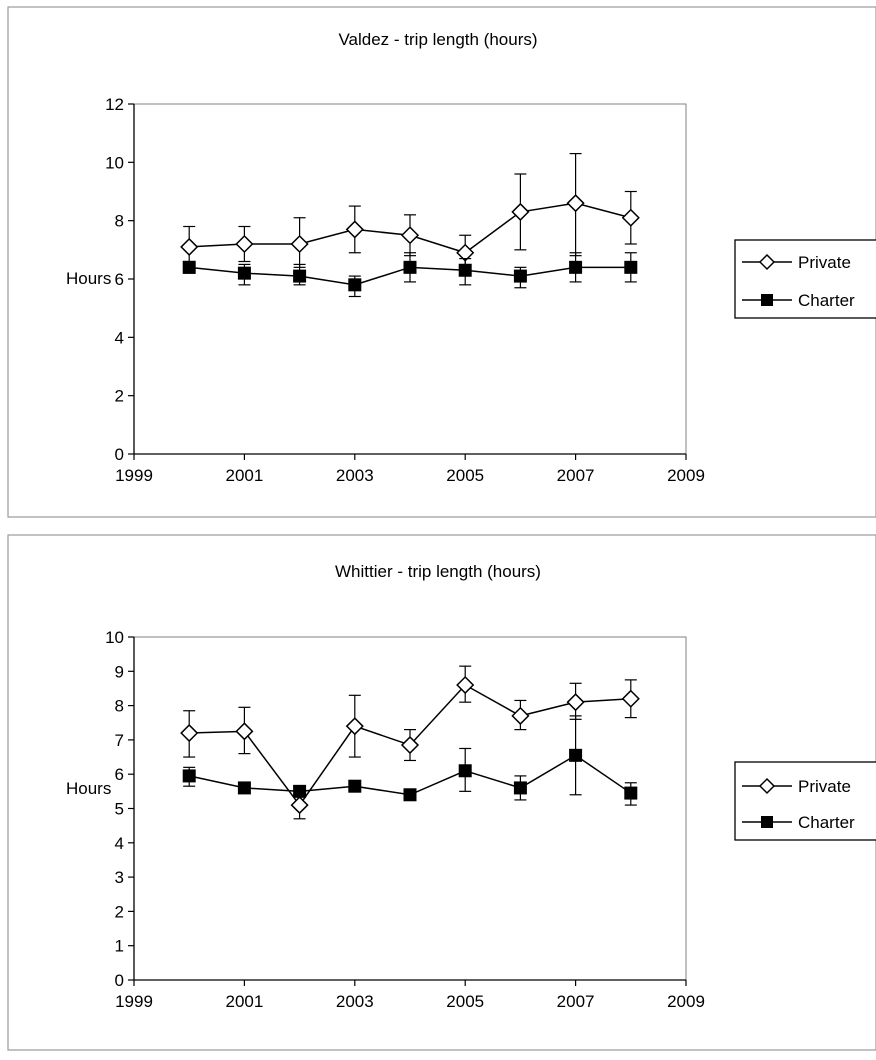 The height and width of the screenshot is (1060, 876). Describe the element at coordinates (119, 671) in the screenshot. I see `y-tick-label: 9` at that location.